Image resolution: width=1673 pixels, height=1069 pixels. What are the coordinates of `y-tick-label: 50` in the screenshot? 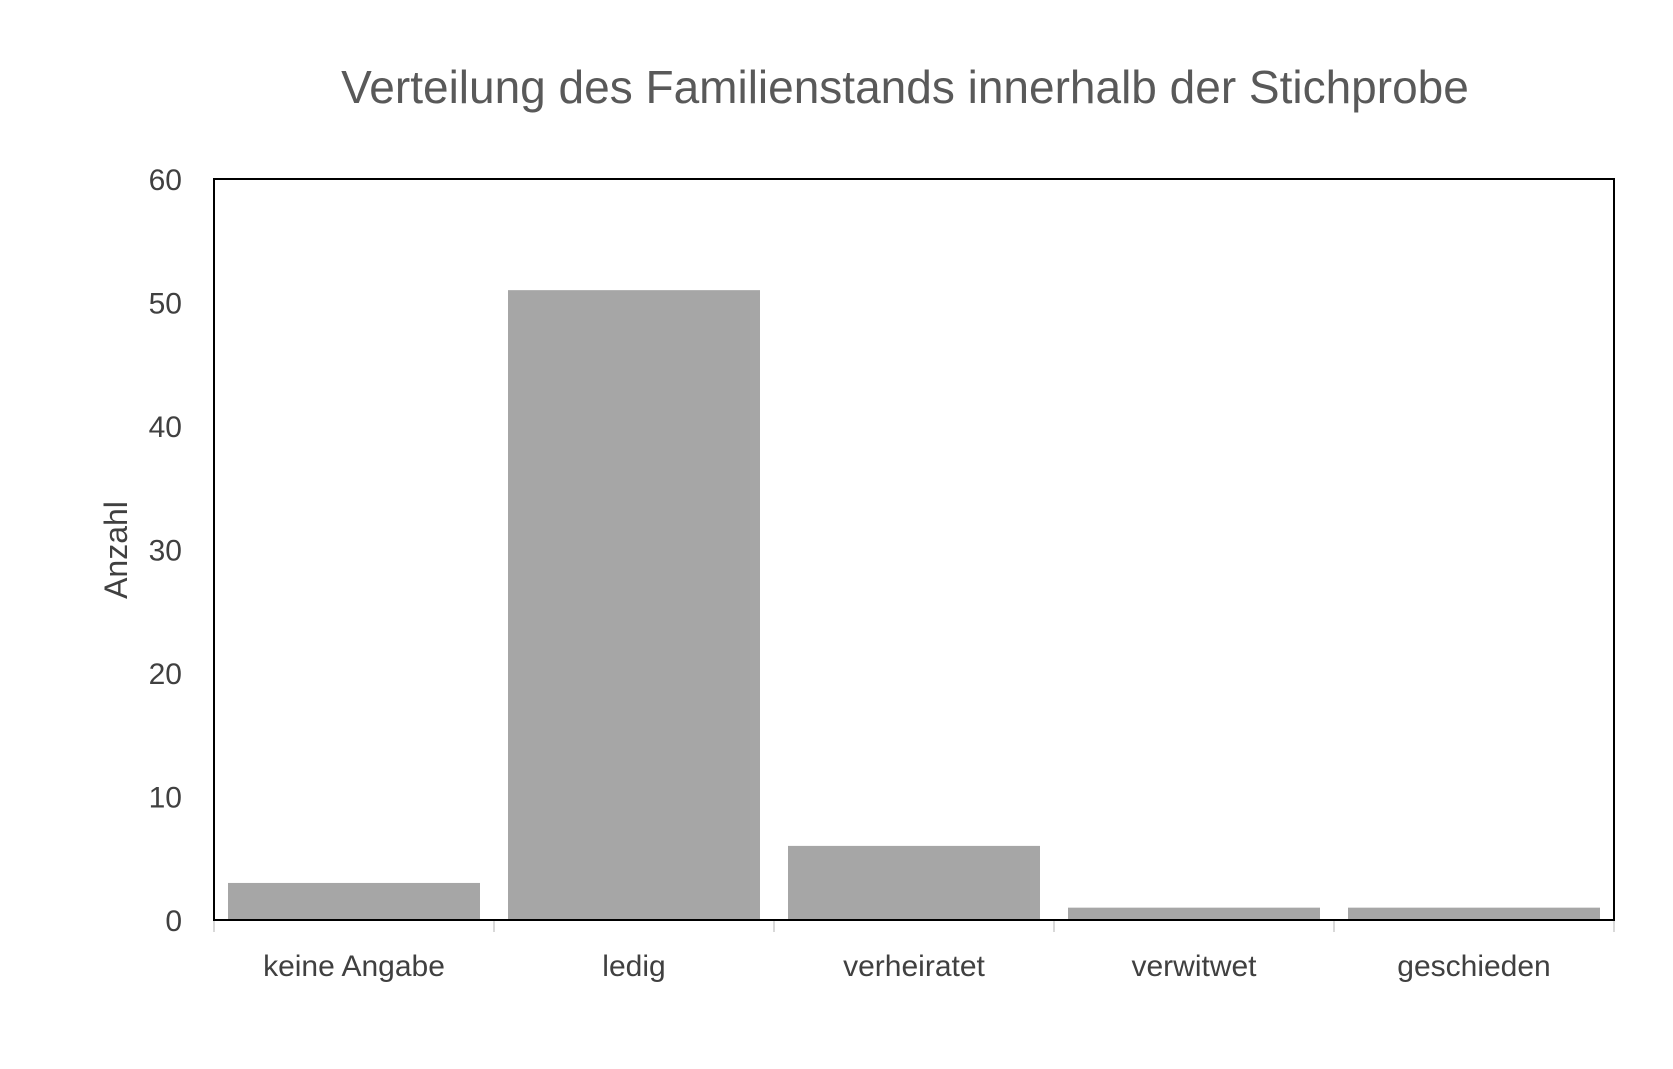 It's located at (165, 304).